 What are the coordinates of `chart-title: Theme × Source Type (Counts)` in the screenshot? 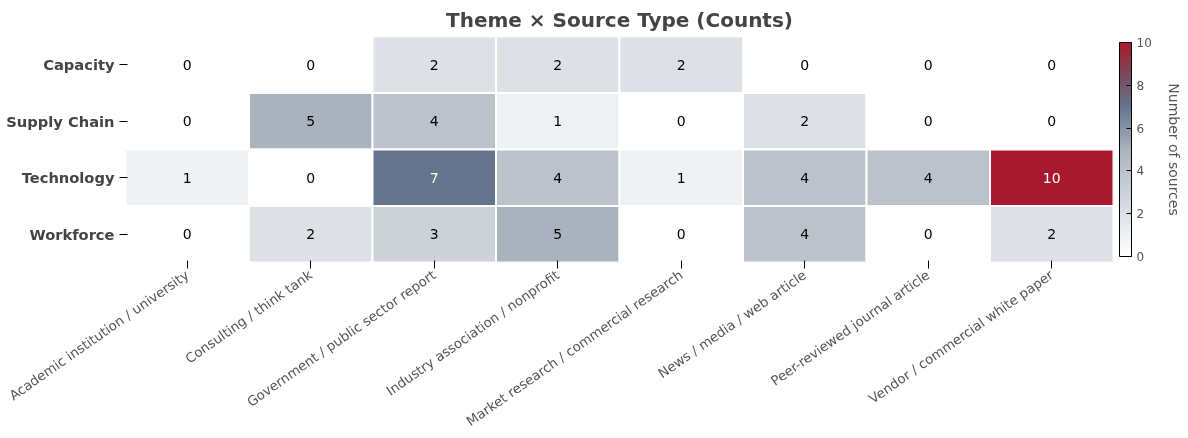 It's located at (619, 19).